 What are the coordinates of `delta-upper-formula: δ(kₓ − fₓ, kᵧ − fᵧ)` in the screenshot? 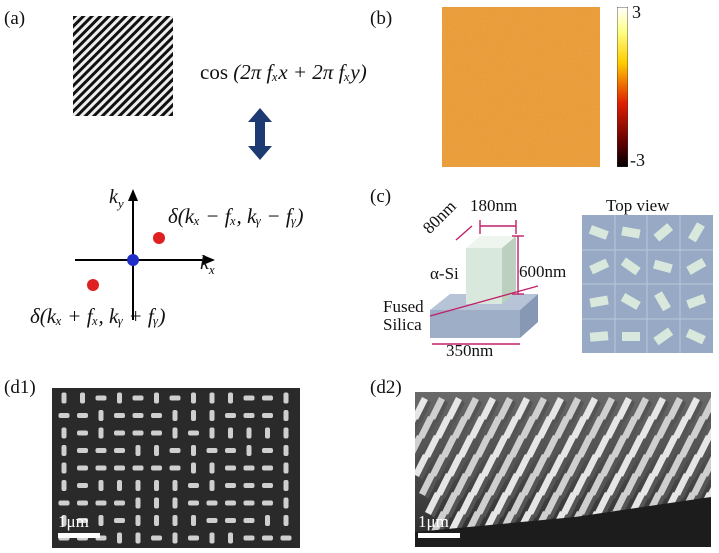 It's located at (236, 216).